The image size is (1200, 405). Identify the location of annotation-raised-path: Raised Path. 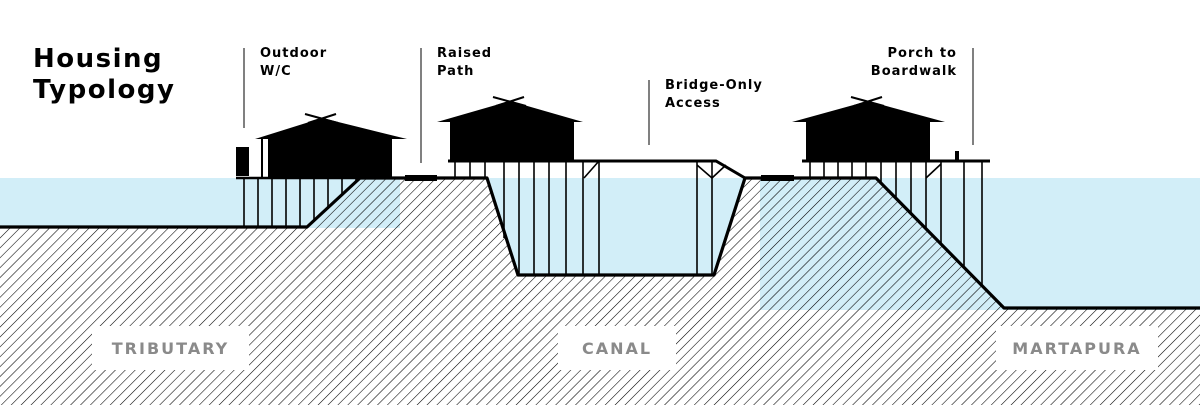
(464, 63).